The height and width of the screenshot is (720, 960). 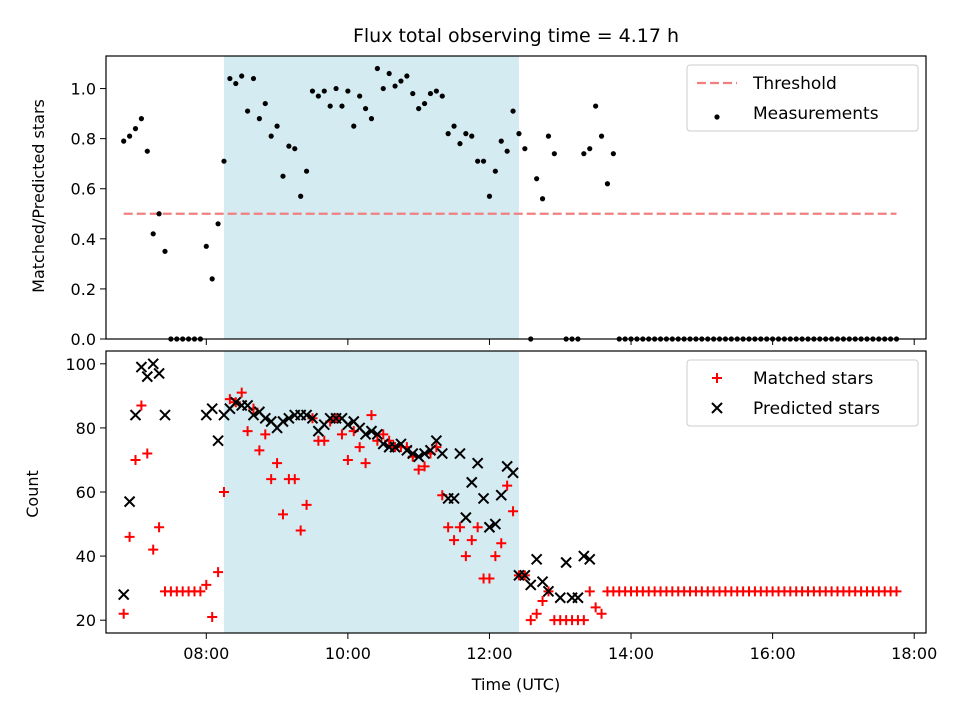 What do you see at coordinates (802, 98) in the screenshot?
I see `top-legend-box` at bounding box center [802, 98].